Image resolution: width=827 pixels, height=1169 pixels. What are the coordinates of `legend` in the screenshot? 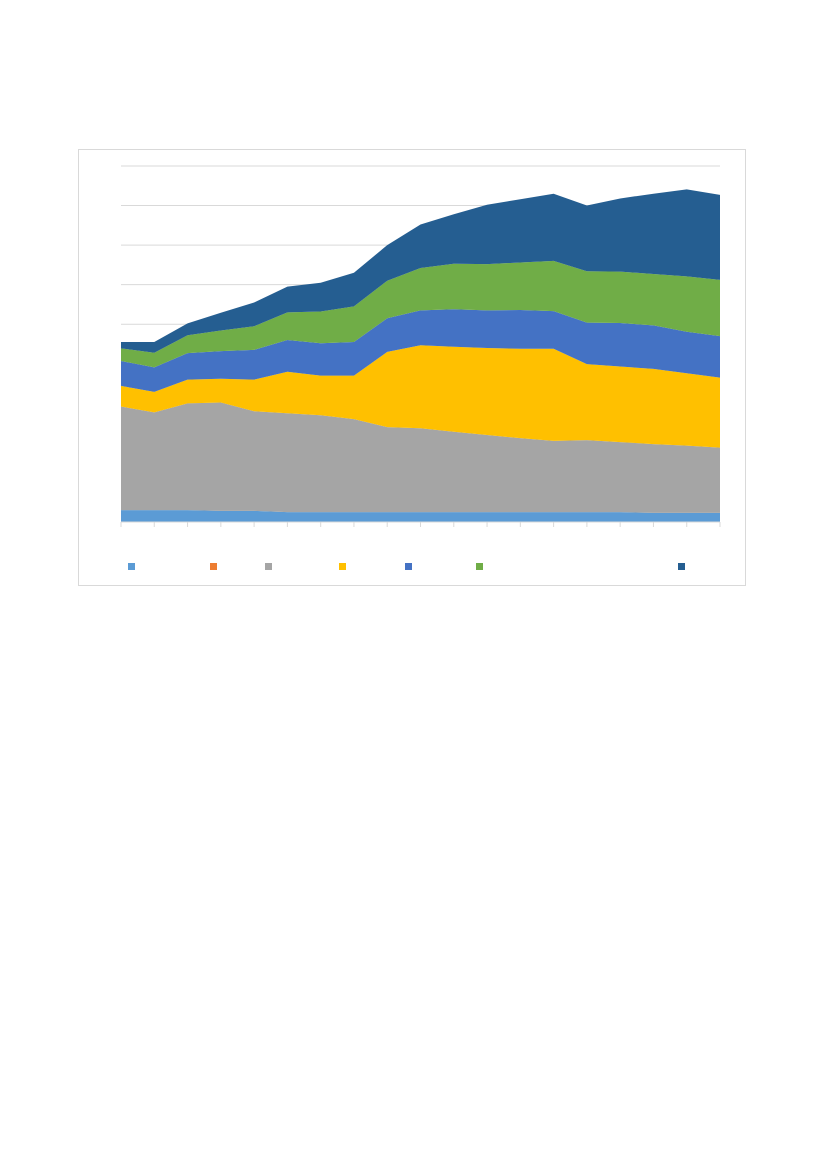 It's located at (406, 566).